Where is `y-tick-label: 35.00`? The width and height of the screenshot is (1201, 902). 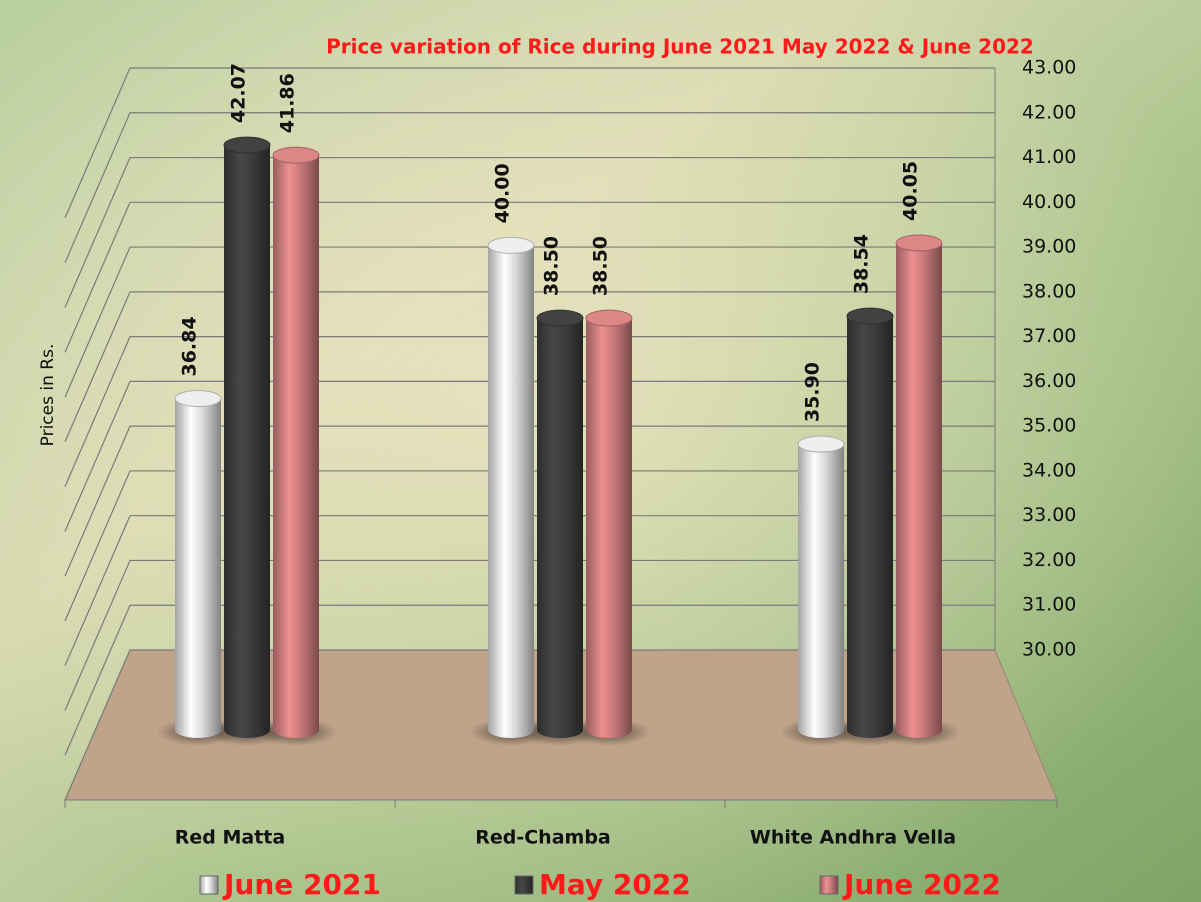 y-tick-label: 35.00 is located at coordinates (1049, 426).